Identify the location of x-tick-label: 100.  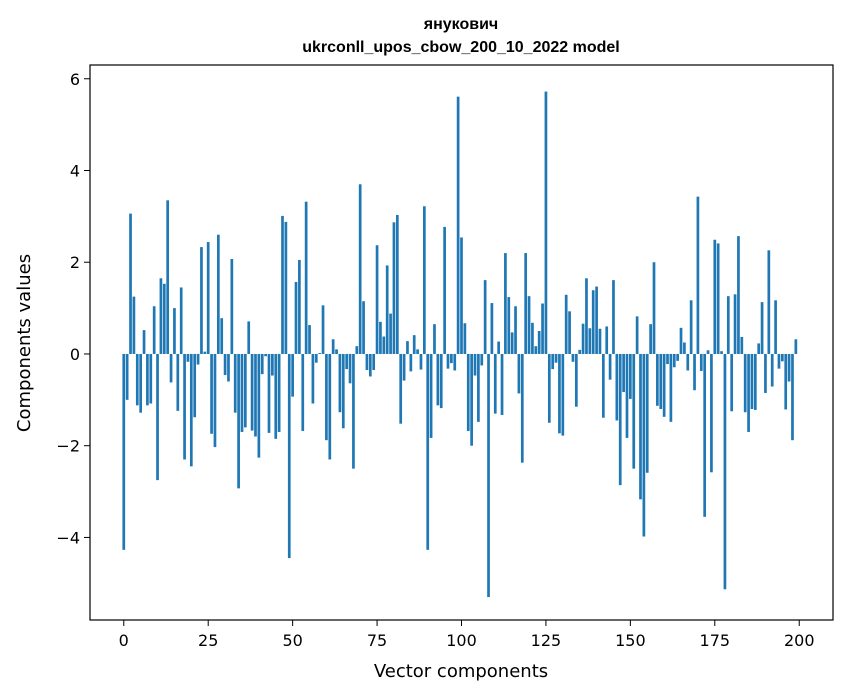
(461, 640).